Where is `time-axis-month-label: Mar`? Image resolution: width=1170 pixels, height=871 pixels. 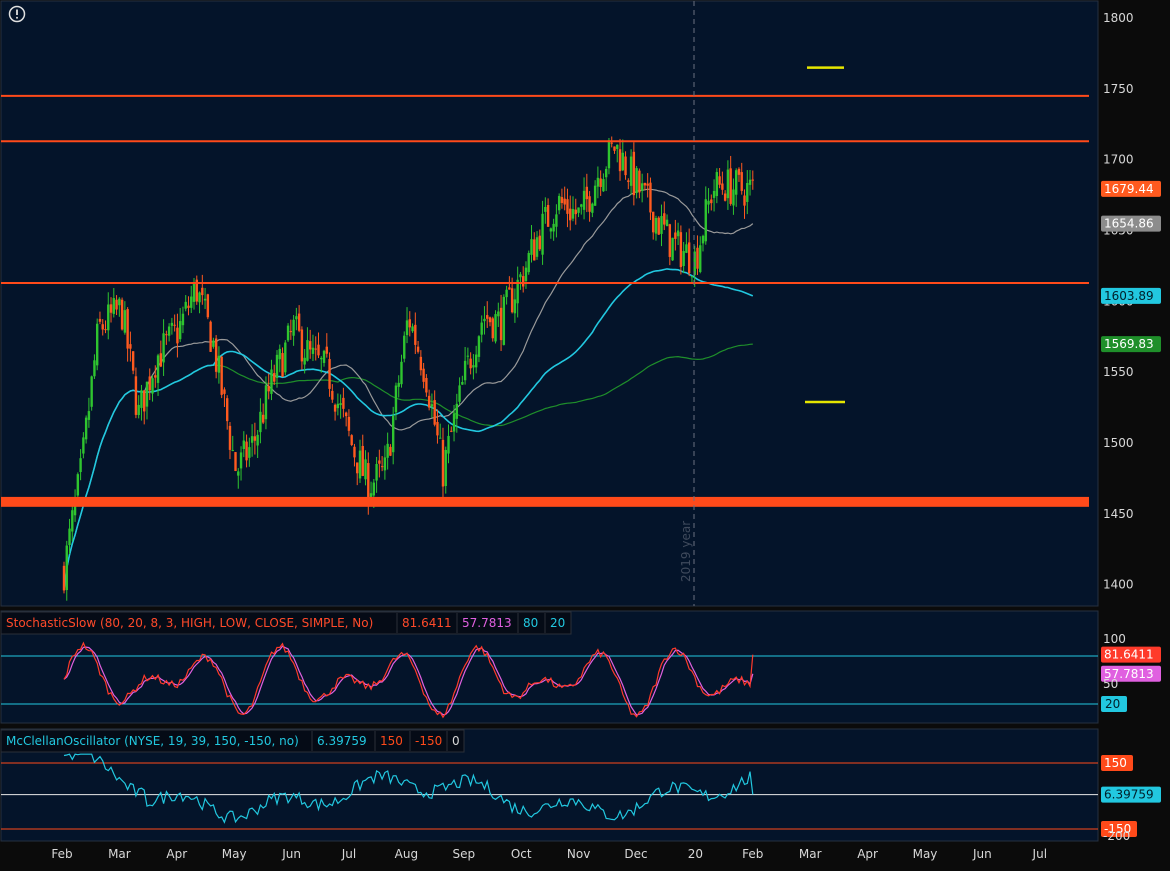
time-axis-month-label: Mar is located at coordinates (810, 854).